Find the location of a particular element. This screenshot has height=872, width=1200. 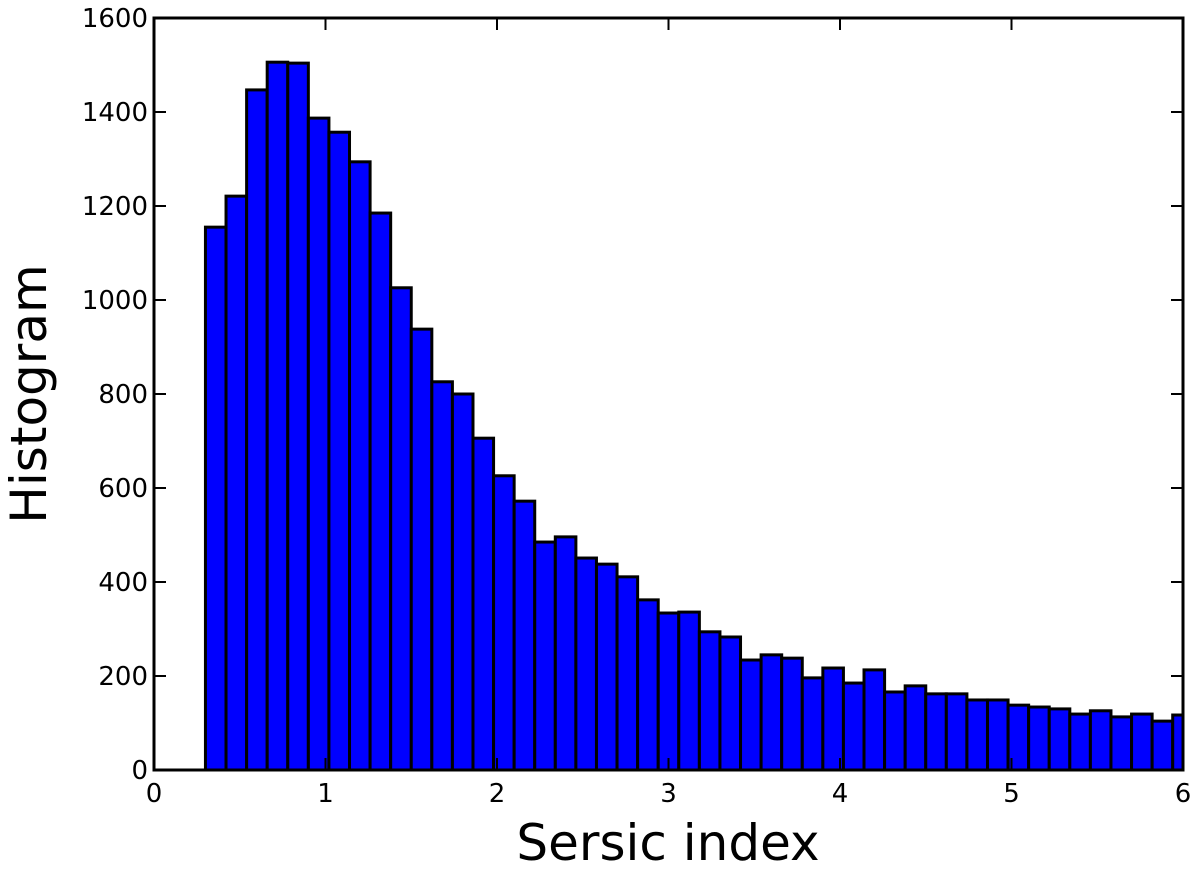

y-tick-label: 1000 is located at coordinates (115, 301).